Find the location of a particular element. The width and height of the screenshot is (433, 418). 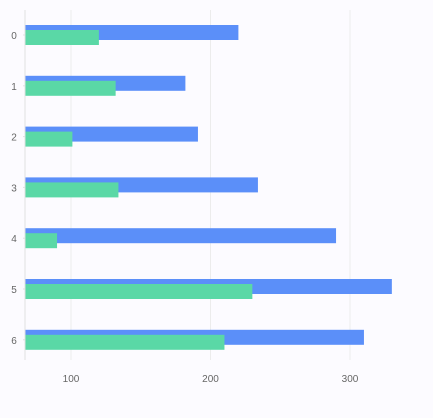

x-tick-labels: 100 200 300 is located at coordinates (211, 379).